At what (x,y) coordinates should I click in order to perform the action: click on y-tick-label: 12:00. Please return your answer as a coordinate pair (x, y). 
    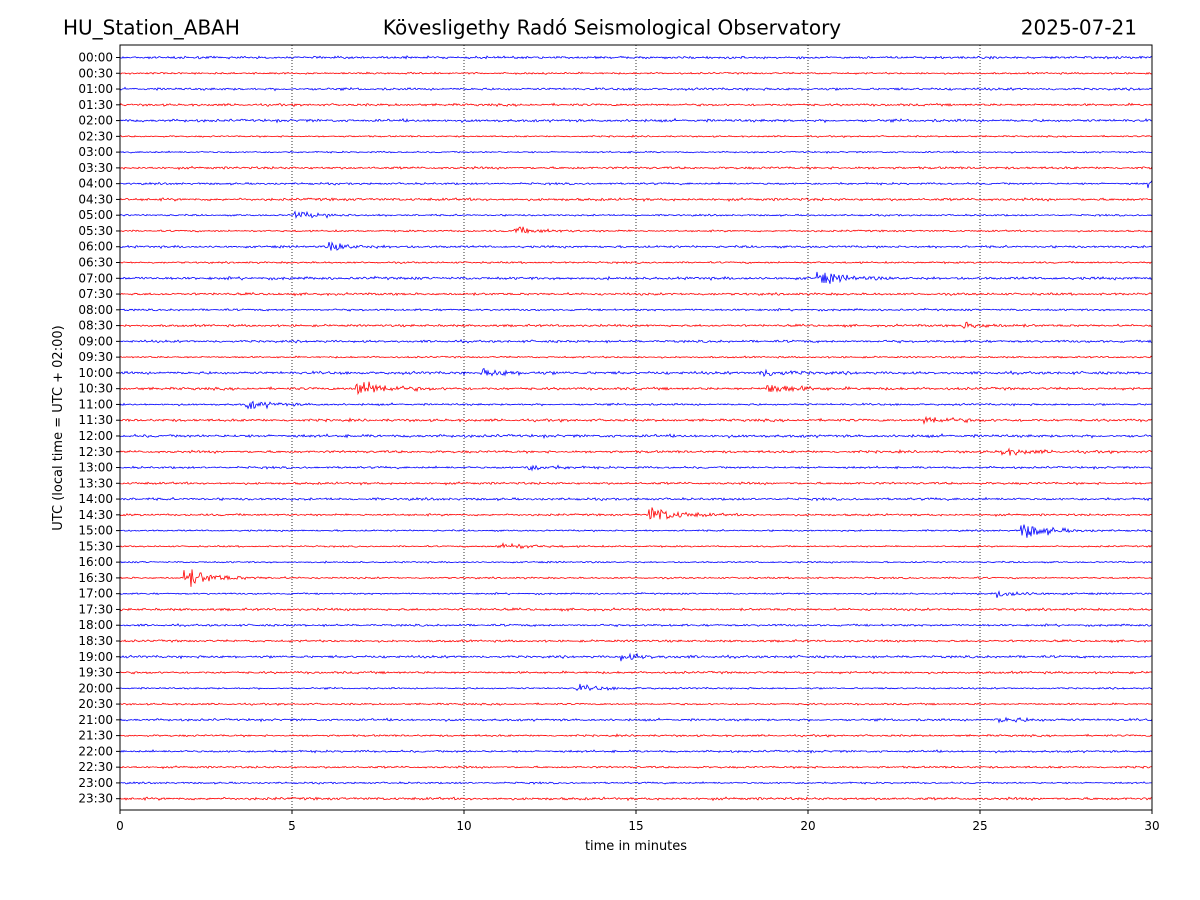
    Looking at the image, I should click on (95, 436).